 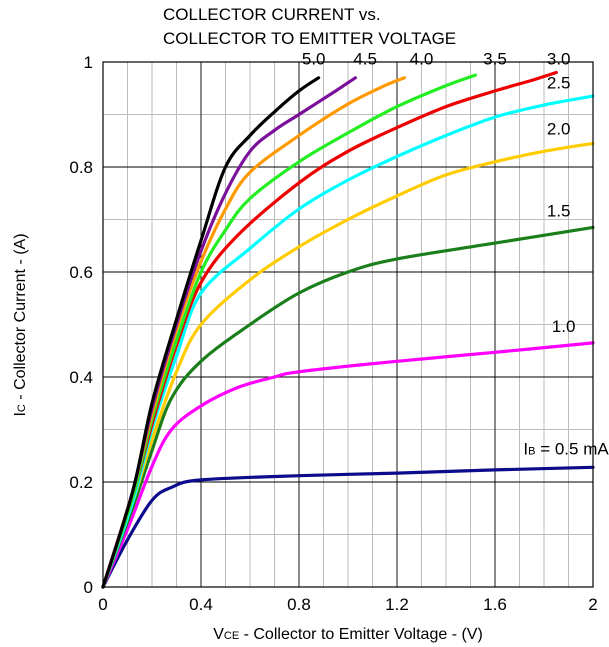 I want to click on series-label: 4.0, so click(x=422, y=59).